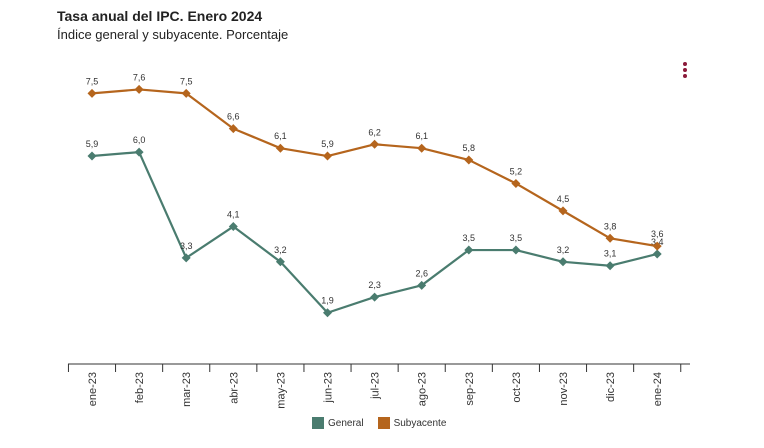 The width and height of the screenshot is (764, 448). What do you see at coordinates (658, 389) in the screenshot?
I see `x-tick-label: ene-24` at bounding box center [658, 389].